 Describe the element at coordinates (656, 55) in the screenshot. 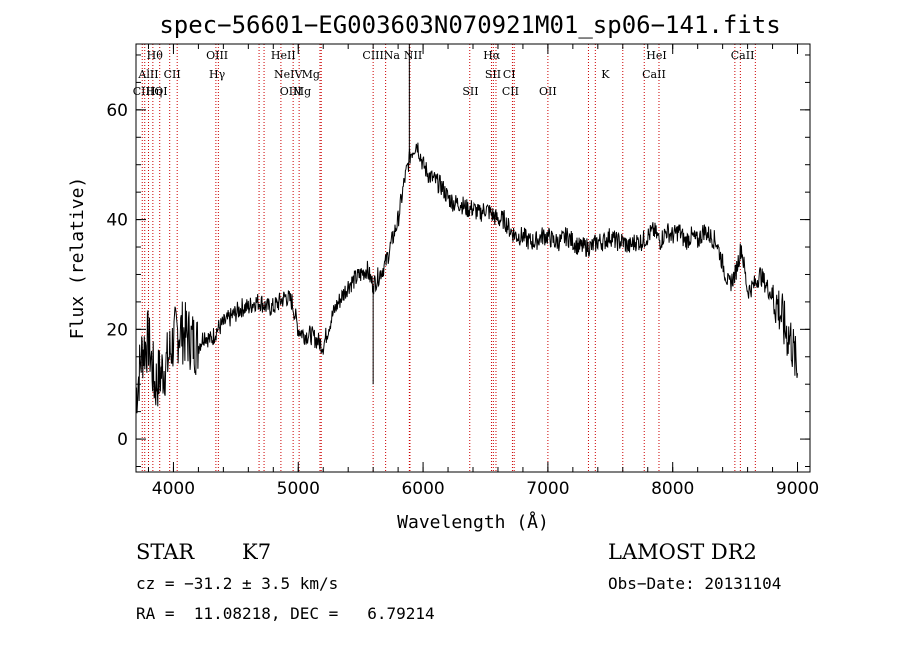

I see `line-label: HeI` at that location.